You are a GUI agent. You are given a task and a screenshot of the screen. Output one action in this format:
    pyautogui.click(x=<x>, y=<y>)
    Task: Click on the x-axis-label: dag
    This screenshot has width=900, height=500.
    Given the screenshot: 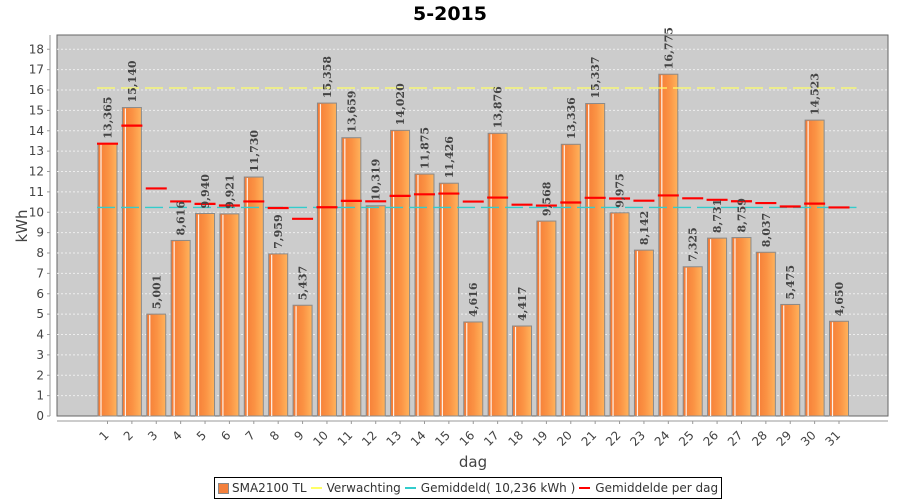 What is the action you would take?
    pyautogui.click(x=473, y=462)
    